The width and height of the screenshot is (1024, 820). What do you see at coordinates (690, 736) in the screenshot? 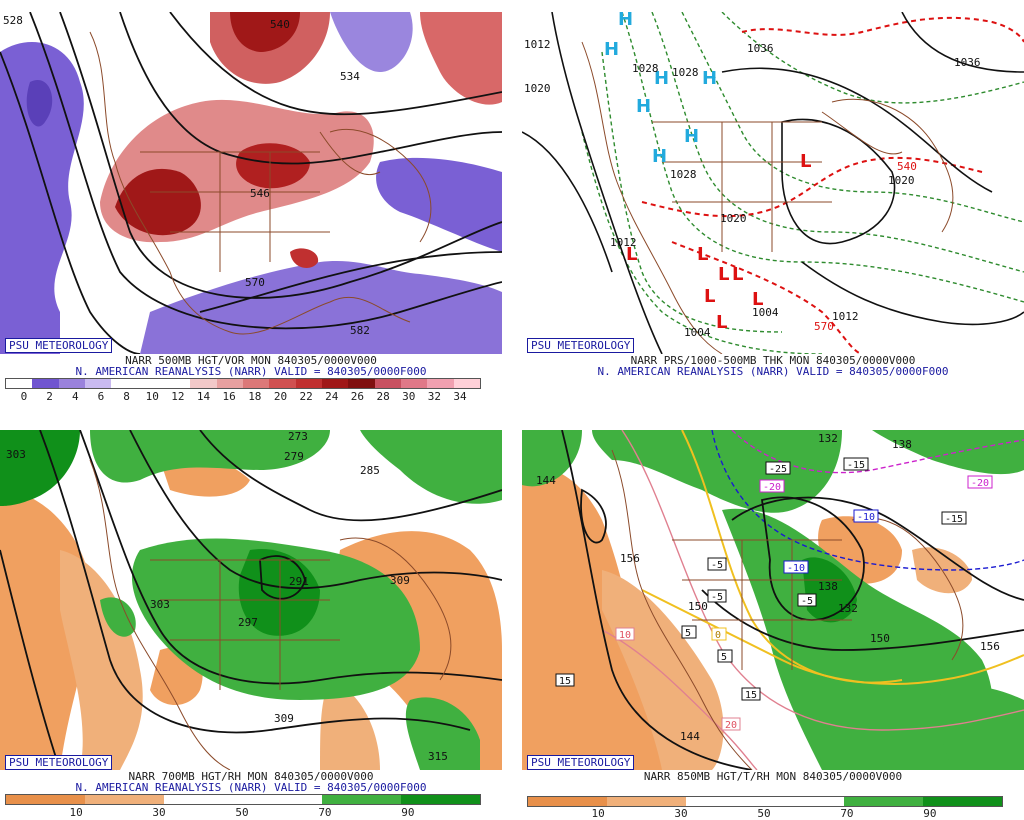
I see `height-label: 144` at bounding box center [690, 736].